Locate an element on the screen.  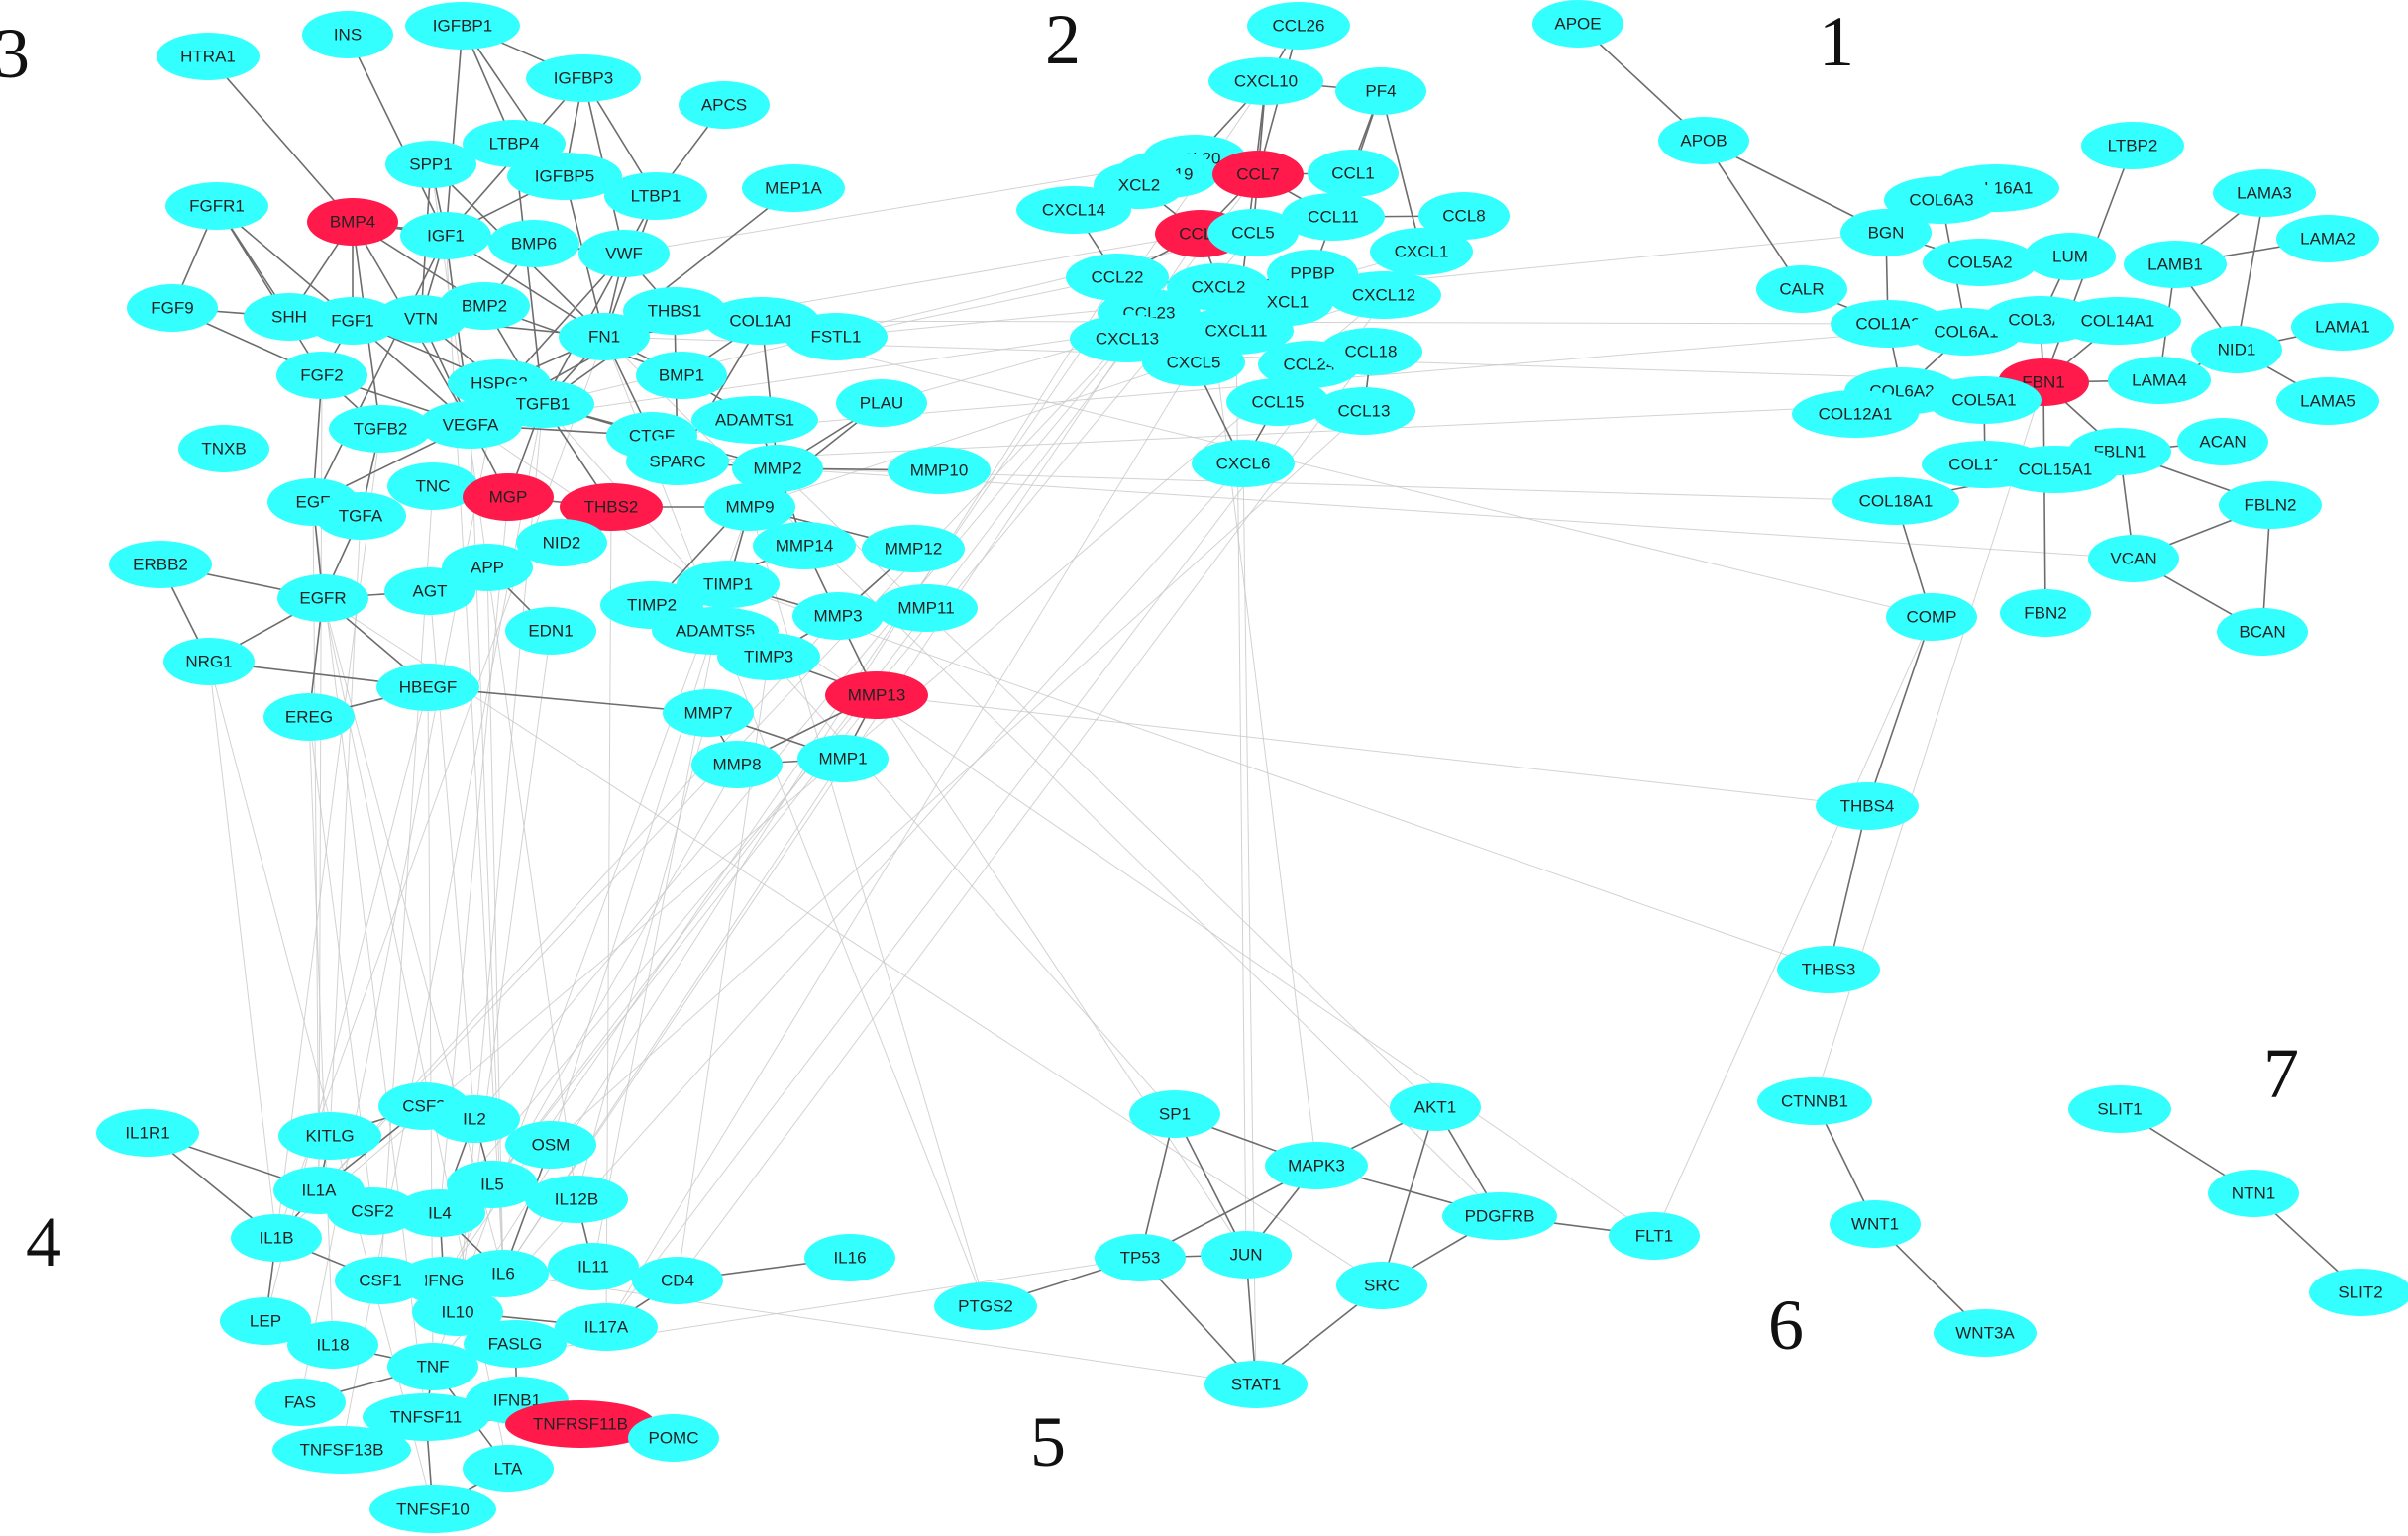
node-lamb1: LAMB1 is located at coordinates (2175, 264).